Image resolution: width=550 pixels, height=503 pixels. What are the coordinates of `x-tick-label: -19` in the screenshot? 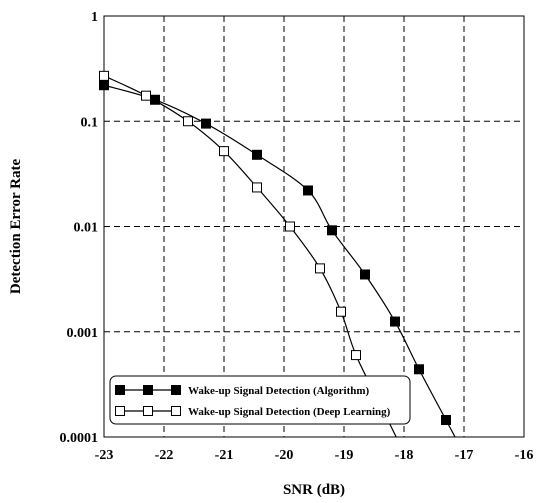 It's located at (344, 455).